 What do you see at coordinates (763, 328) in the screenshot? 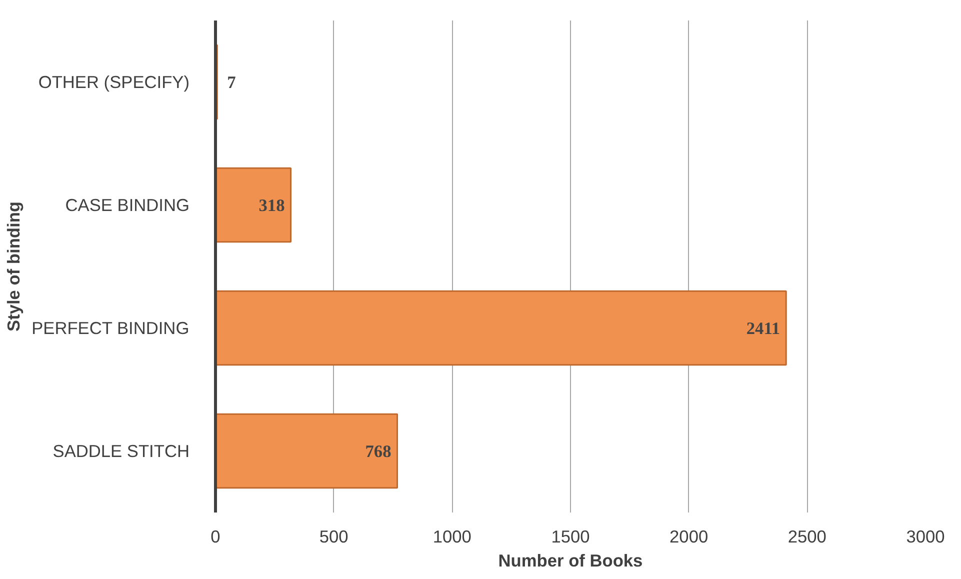
I see `data-label: 2411` at bounding box center [763, 328].